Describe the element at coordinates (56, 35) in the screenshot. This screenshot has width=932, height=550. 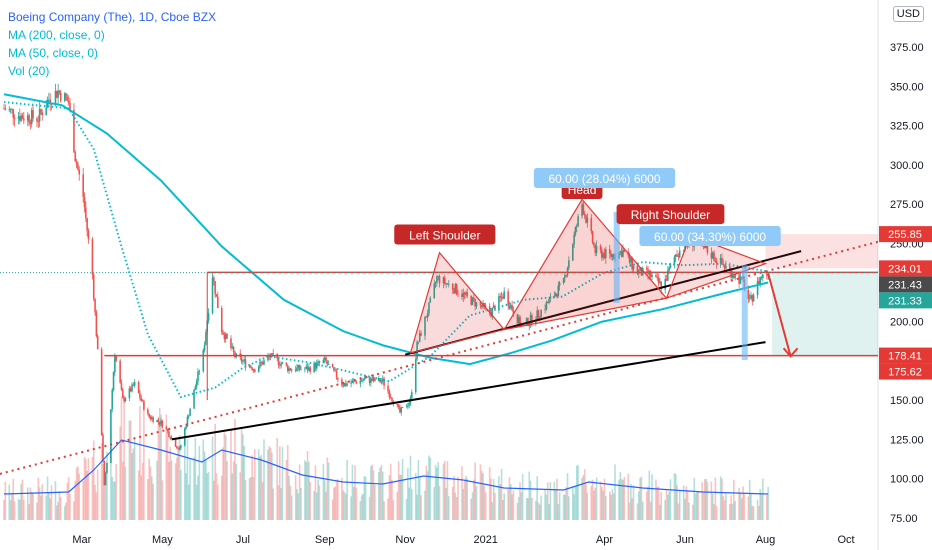
I see `legend-ma200: MA (200, close, 0)` at that location.